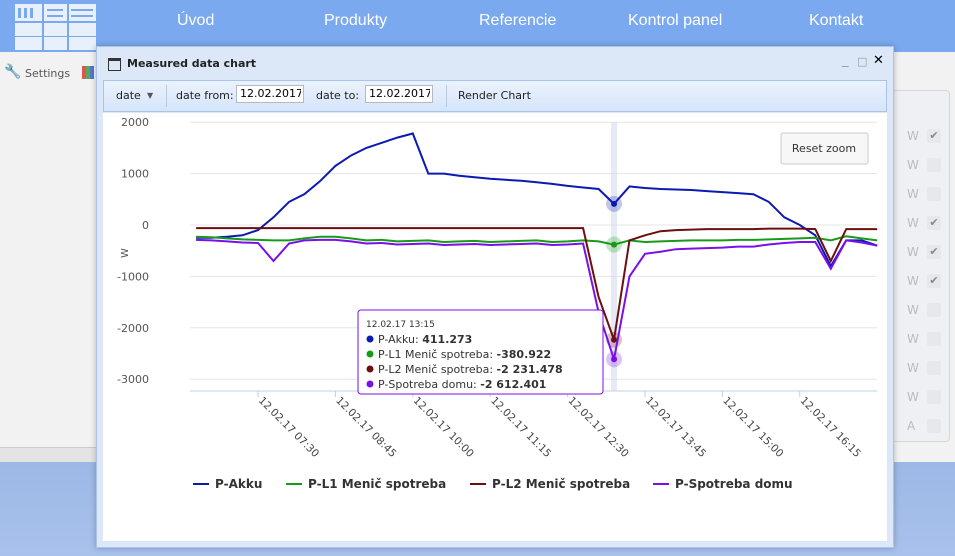  Describe the element at coordinates (50, 454) in the screenshot. I see `horizontal-scrollbar` at that location.